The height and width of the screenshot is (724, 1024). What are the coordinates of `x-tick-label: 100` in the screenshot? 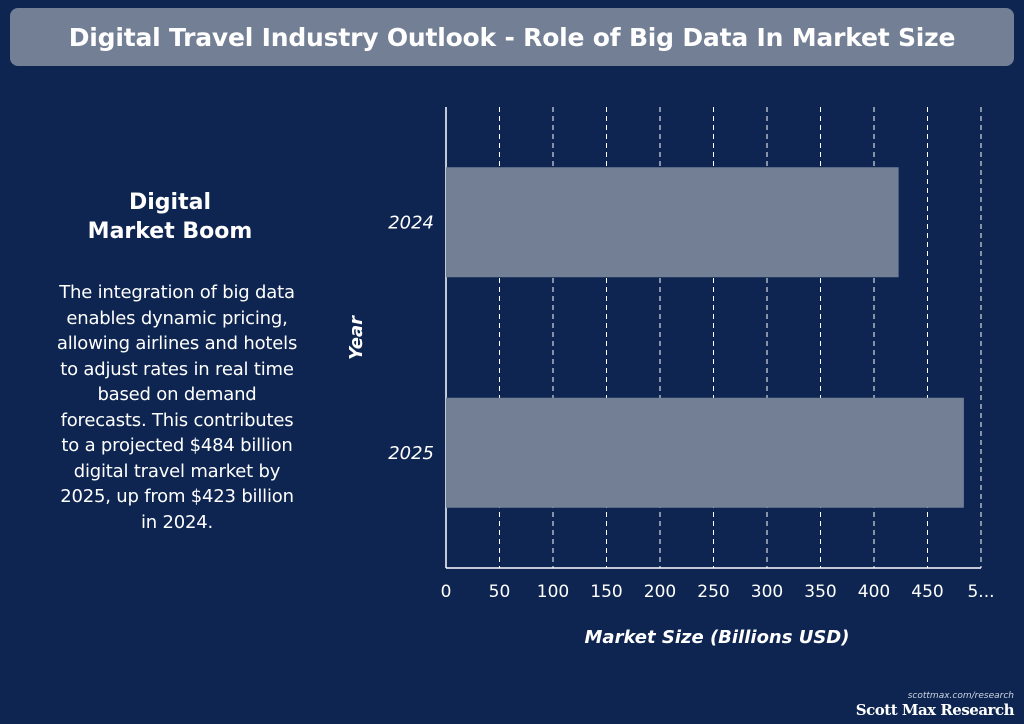 It's located at (553, 592).